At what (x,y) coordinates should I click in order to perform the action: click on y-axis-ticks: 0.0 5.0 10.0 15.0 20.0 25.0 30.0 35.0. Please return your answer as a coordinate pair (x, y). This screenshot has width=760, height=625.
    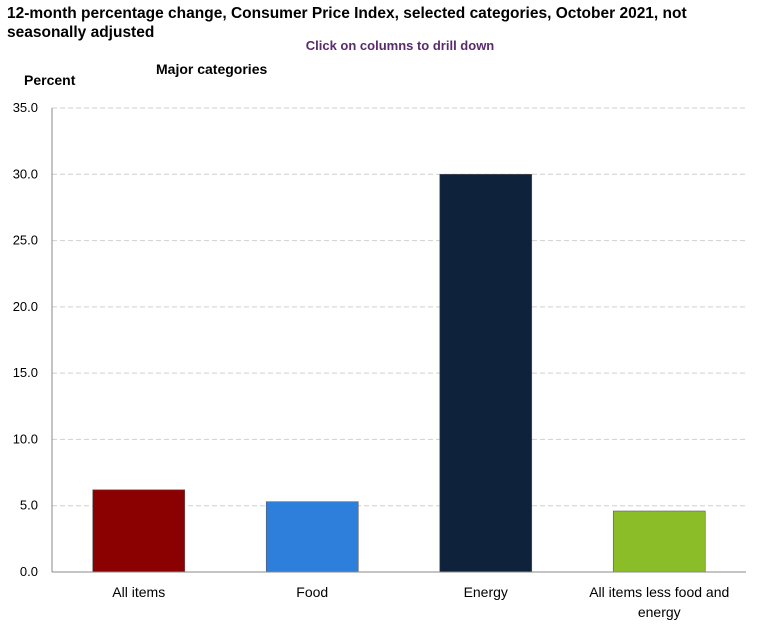
    Looking at the image, I should click on (25, 339).